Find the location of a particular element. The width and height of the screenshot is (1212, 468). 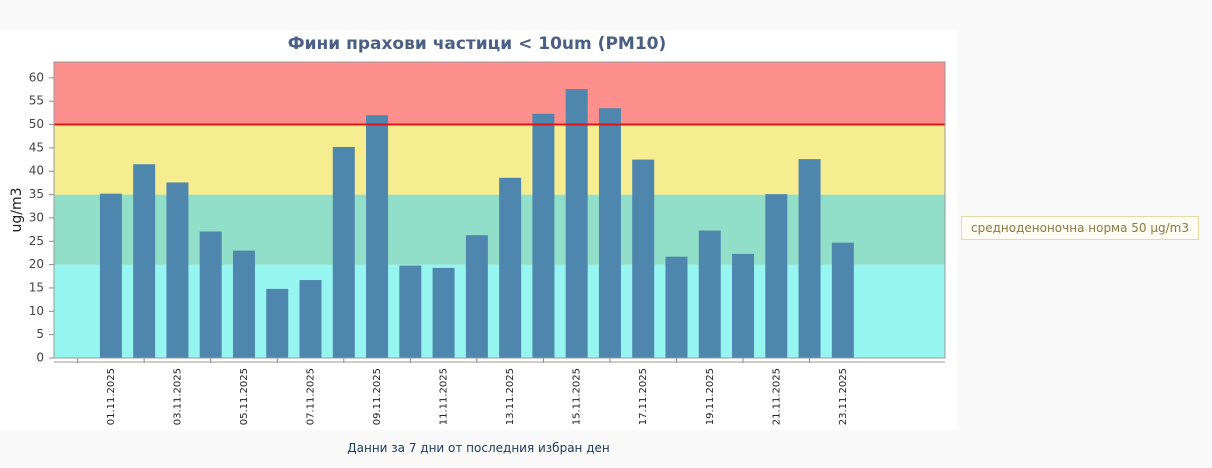

x-tick-label: 09.11.2025 is located at coordinates (377, 396).